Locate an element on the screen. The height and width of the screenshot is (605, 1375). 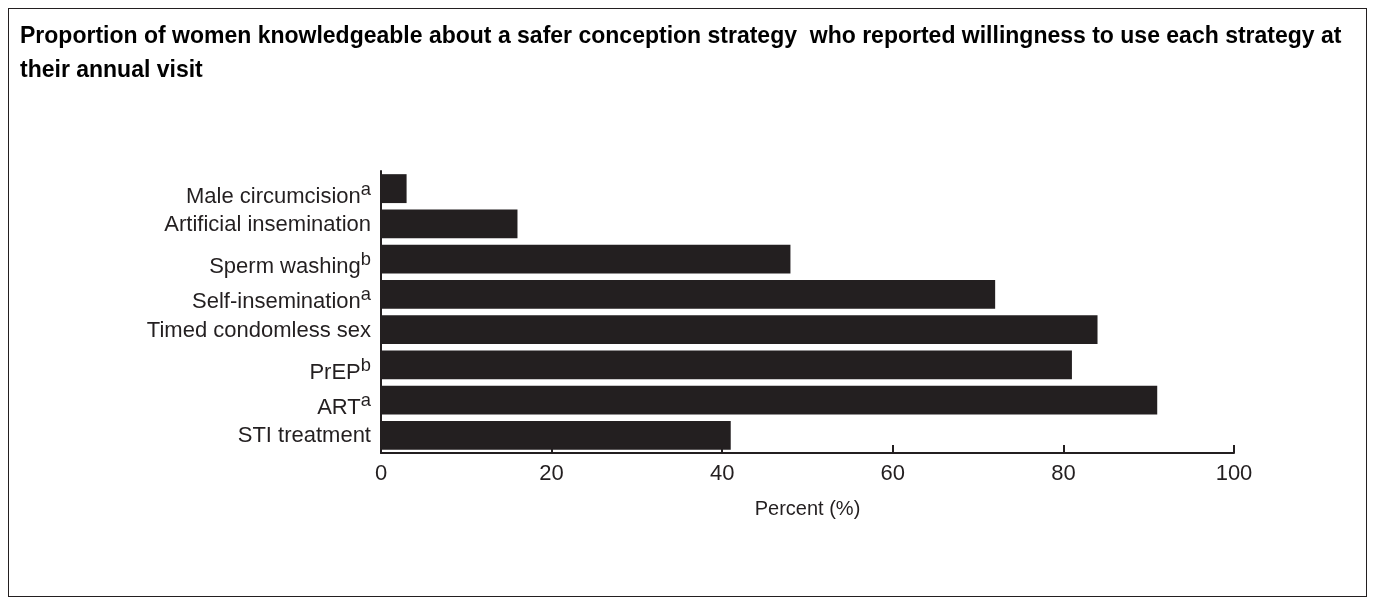
y-tick-label: Male circumcision$^{a}$ is located at coordinates (278, 193).